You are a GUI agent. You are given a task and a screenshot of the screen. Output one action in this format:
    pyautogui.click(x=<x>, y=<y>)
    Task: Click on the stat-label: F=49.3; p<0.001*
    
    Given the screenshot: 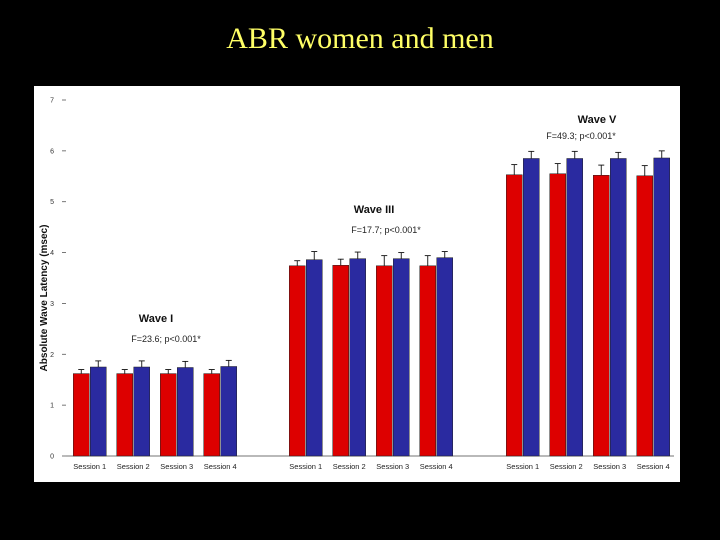 What is the action you would take?
    pyautogui.click(x=581, y=136)
    